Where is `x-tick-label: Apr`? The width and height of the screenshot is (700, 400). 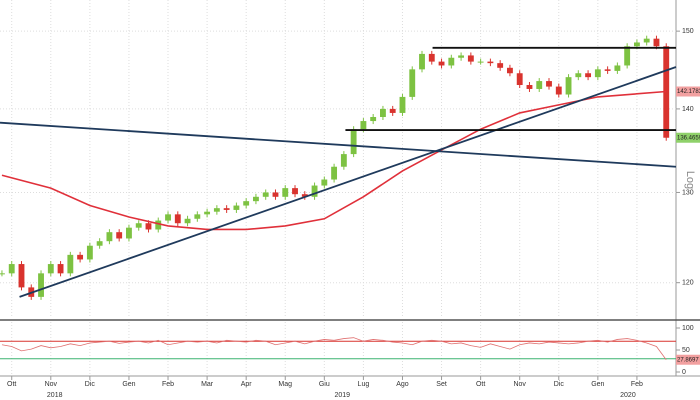
x-tick-label: Apr is located at coordinates (247, 384).